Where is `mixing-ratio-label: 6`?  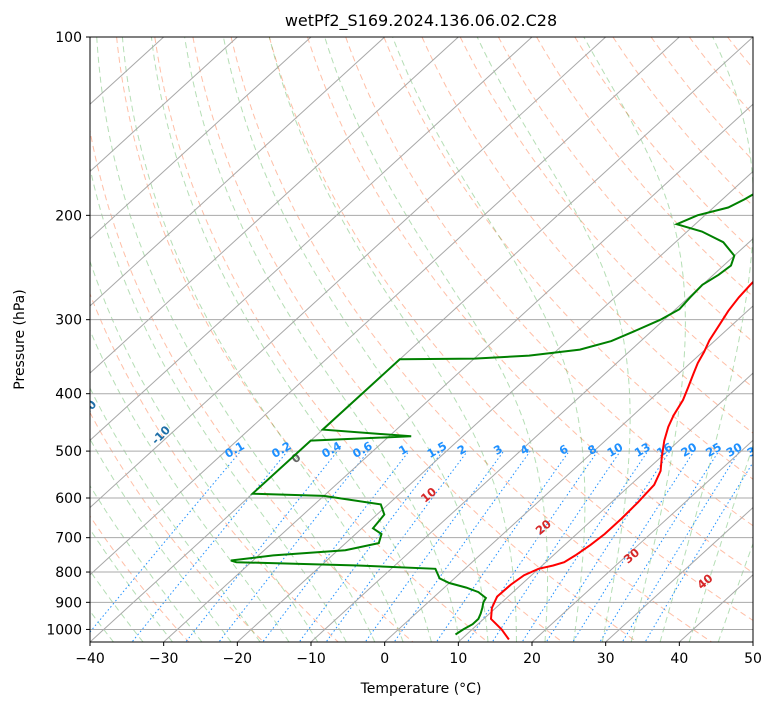 mixing-ratio-label: 6 is located at coordinates (564, 450).